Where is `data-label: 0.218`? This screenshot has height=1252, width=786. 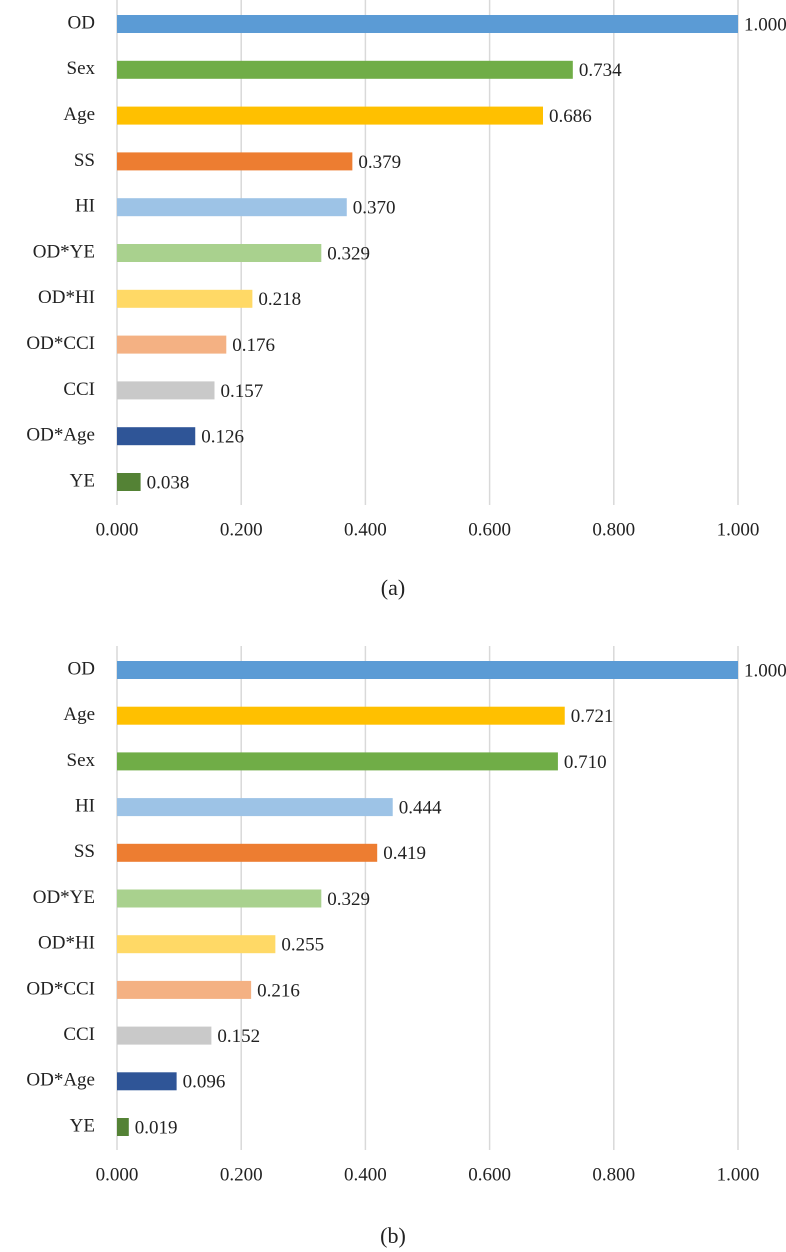
data-label: 0.218 is located at coordinates (279, 299).